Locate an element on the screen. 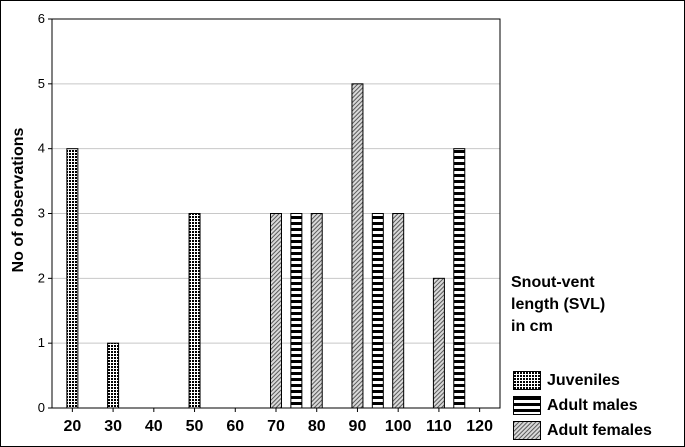 The image size is (685, 447). y-tick-label: 1 is located at coordinates (41, 342).